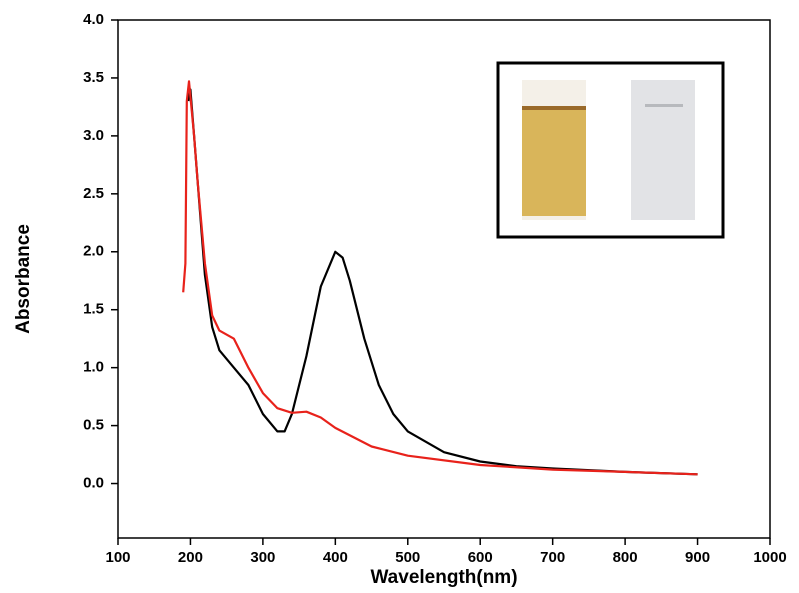  What do you see at coordinates (93, 251) in the screenshot?
I see `y-tick-label: 2.0` at bounding box center [93, 251].